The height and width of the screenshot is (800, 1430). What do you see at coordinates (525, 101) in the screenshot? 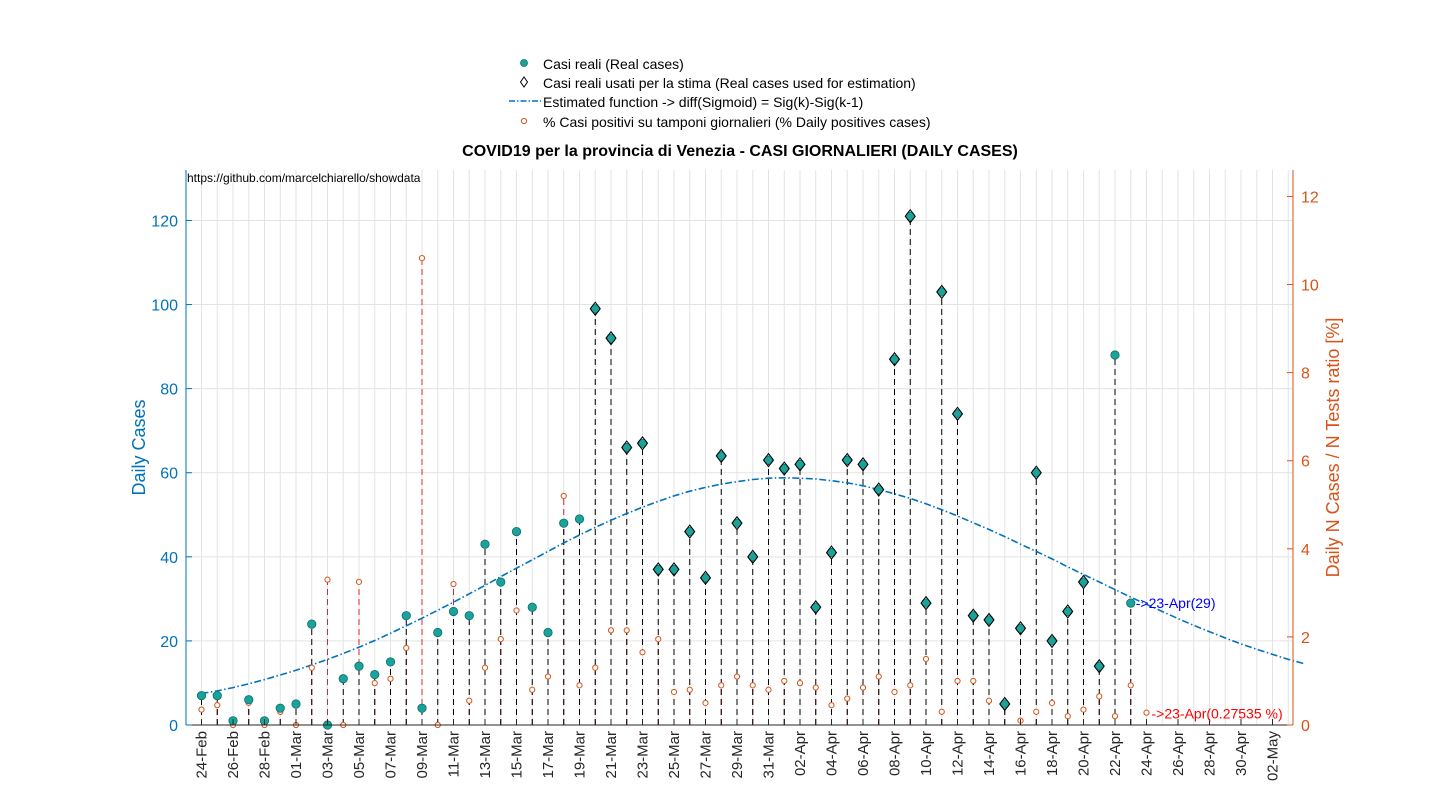
I see `legend-dashdot-line-icon` at bounding box center [525, 101].